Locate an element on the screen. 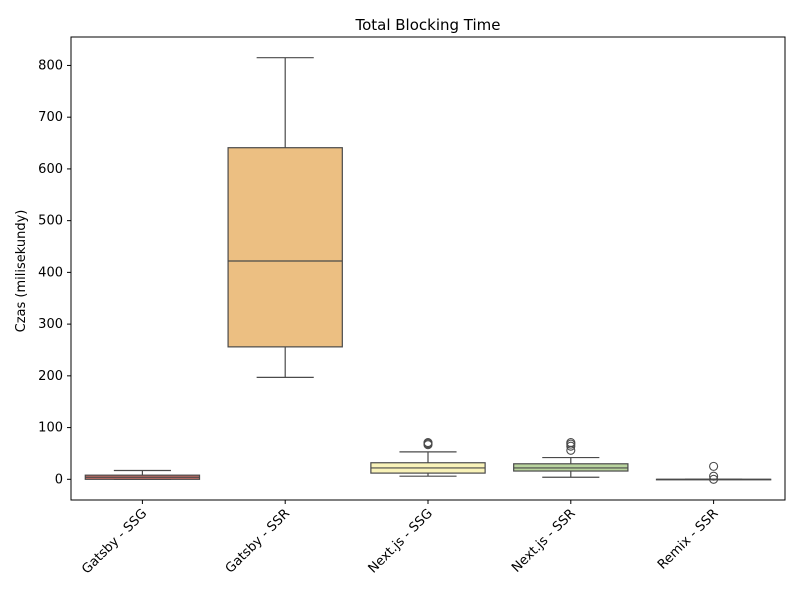  y-tick-label: 100 is located at coordinates (50, 428).